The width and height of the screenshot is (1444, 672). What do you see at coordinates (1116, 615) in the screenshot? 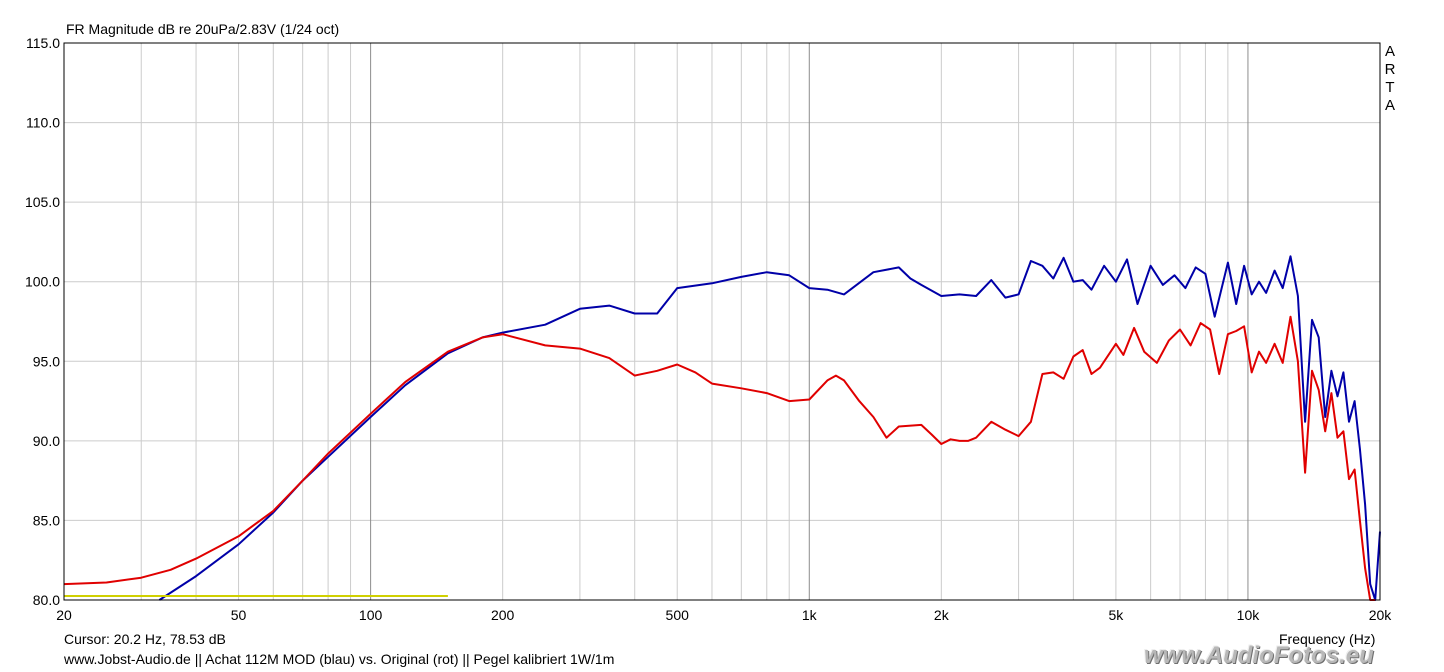
I see `x-tick-label: 5k` at bounding box center [1116, 615].